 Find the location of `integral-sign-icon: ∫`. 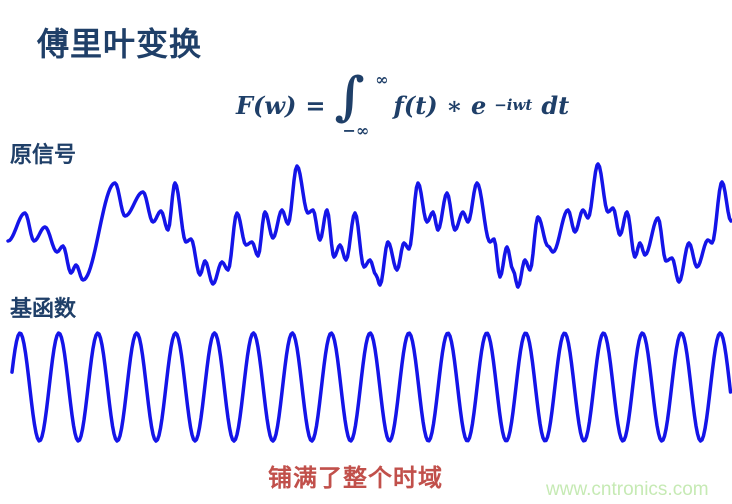

integral-sign-icon: ∫ is located at coordinates (349, 96).